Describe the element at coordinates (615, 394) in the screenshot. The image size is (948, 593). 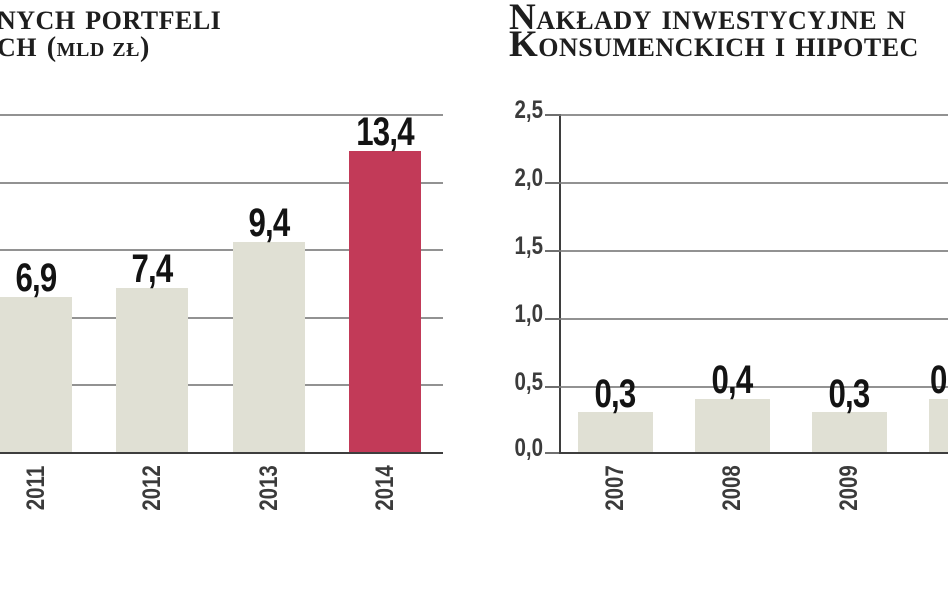
I see `value-label-2007: 0,3` at that location.